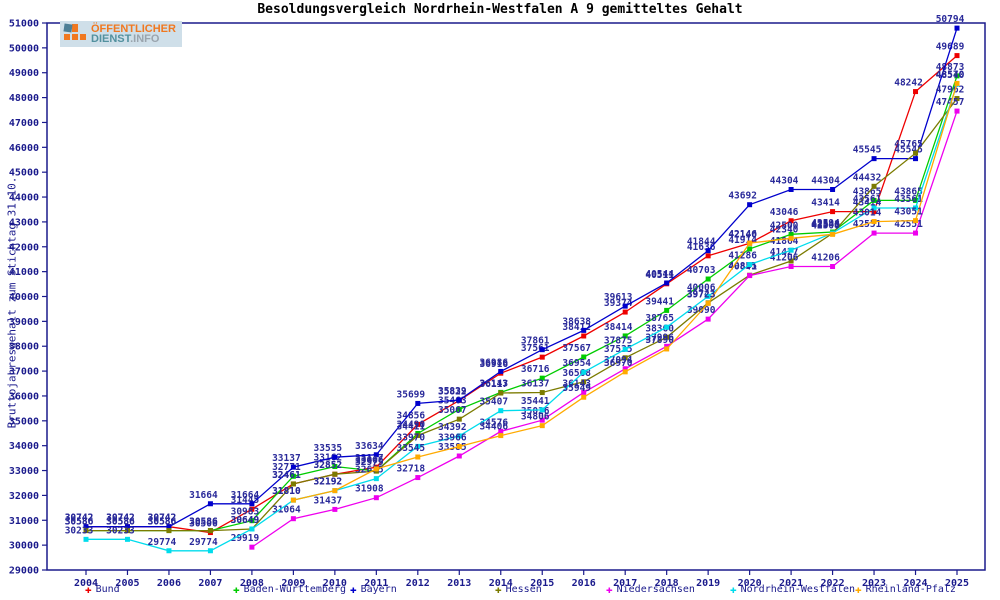 This screenshot has width=1000, height=600. Describe the element at coordinates (102, 590) in the screenshot. I see `legend-item-bund: ✚ Bund` at that location.